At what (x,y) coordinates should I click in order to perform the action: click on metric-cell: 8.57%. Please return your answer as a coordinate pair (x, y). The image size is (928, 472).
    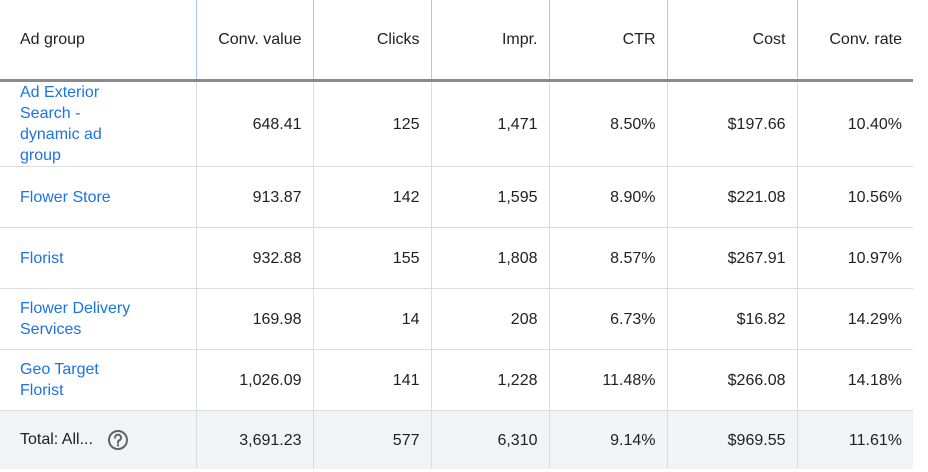
    Looking at the image, I should click on (607, 258).